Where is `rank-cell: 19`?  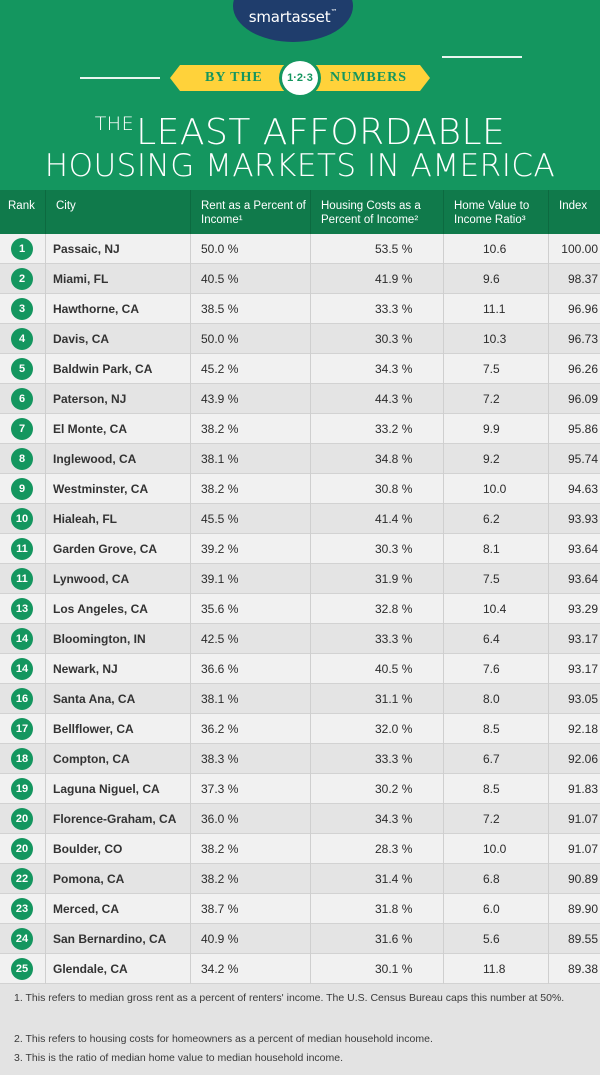
rank-cell: 19 is located at coordinates (22, 789).